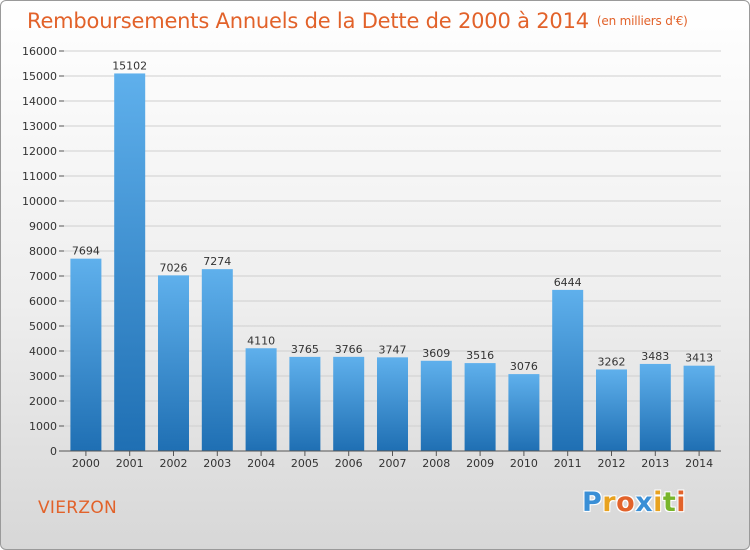  I want to click on logo-letter: t, so click(669, 502).